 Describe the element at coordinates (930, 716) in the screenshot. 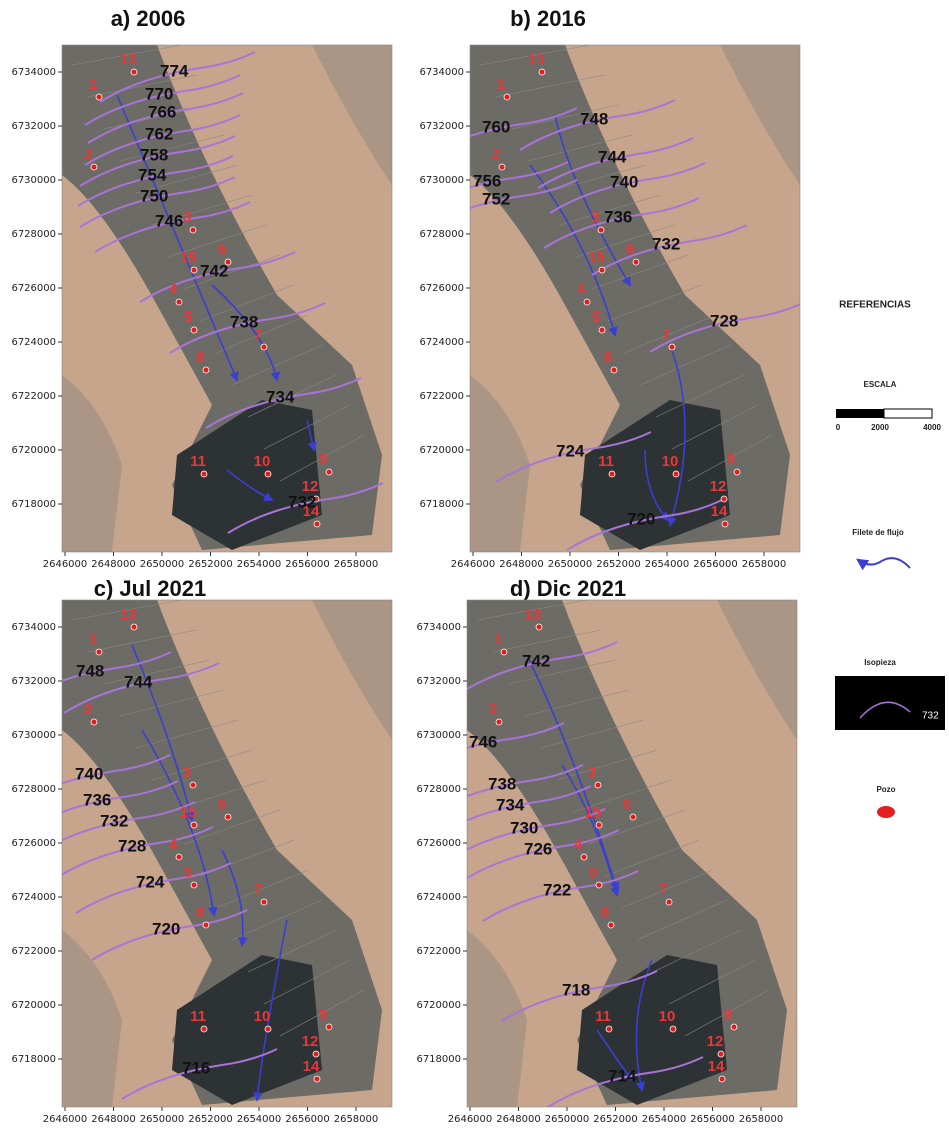

I see `isopieza-example: 732` at that location.